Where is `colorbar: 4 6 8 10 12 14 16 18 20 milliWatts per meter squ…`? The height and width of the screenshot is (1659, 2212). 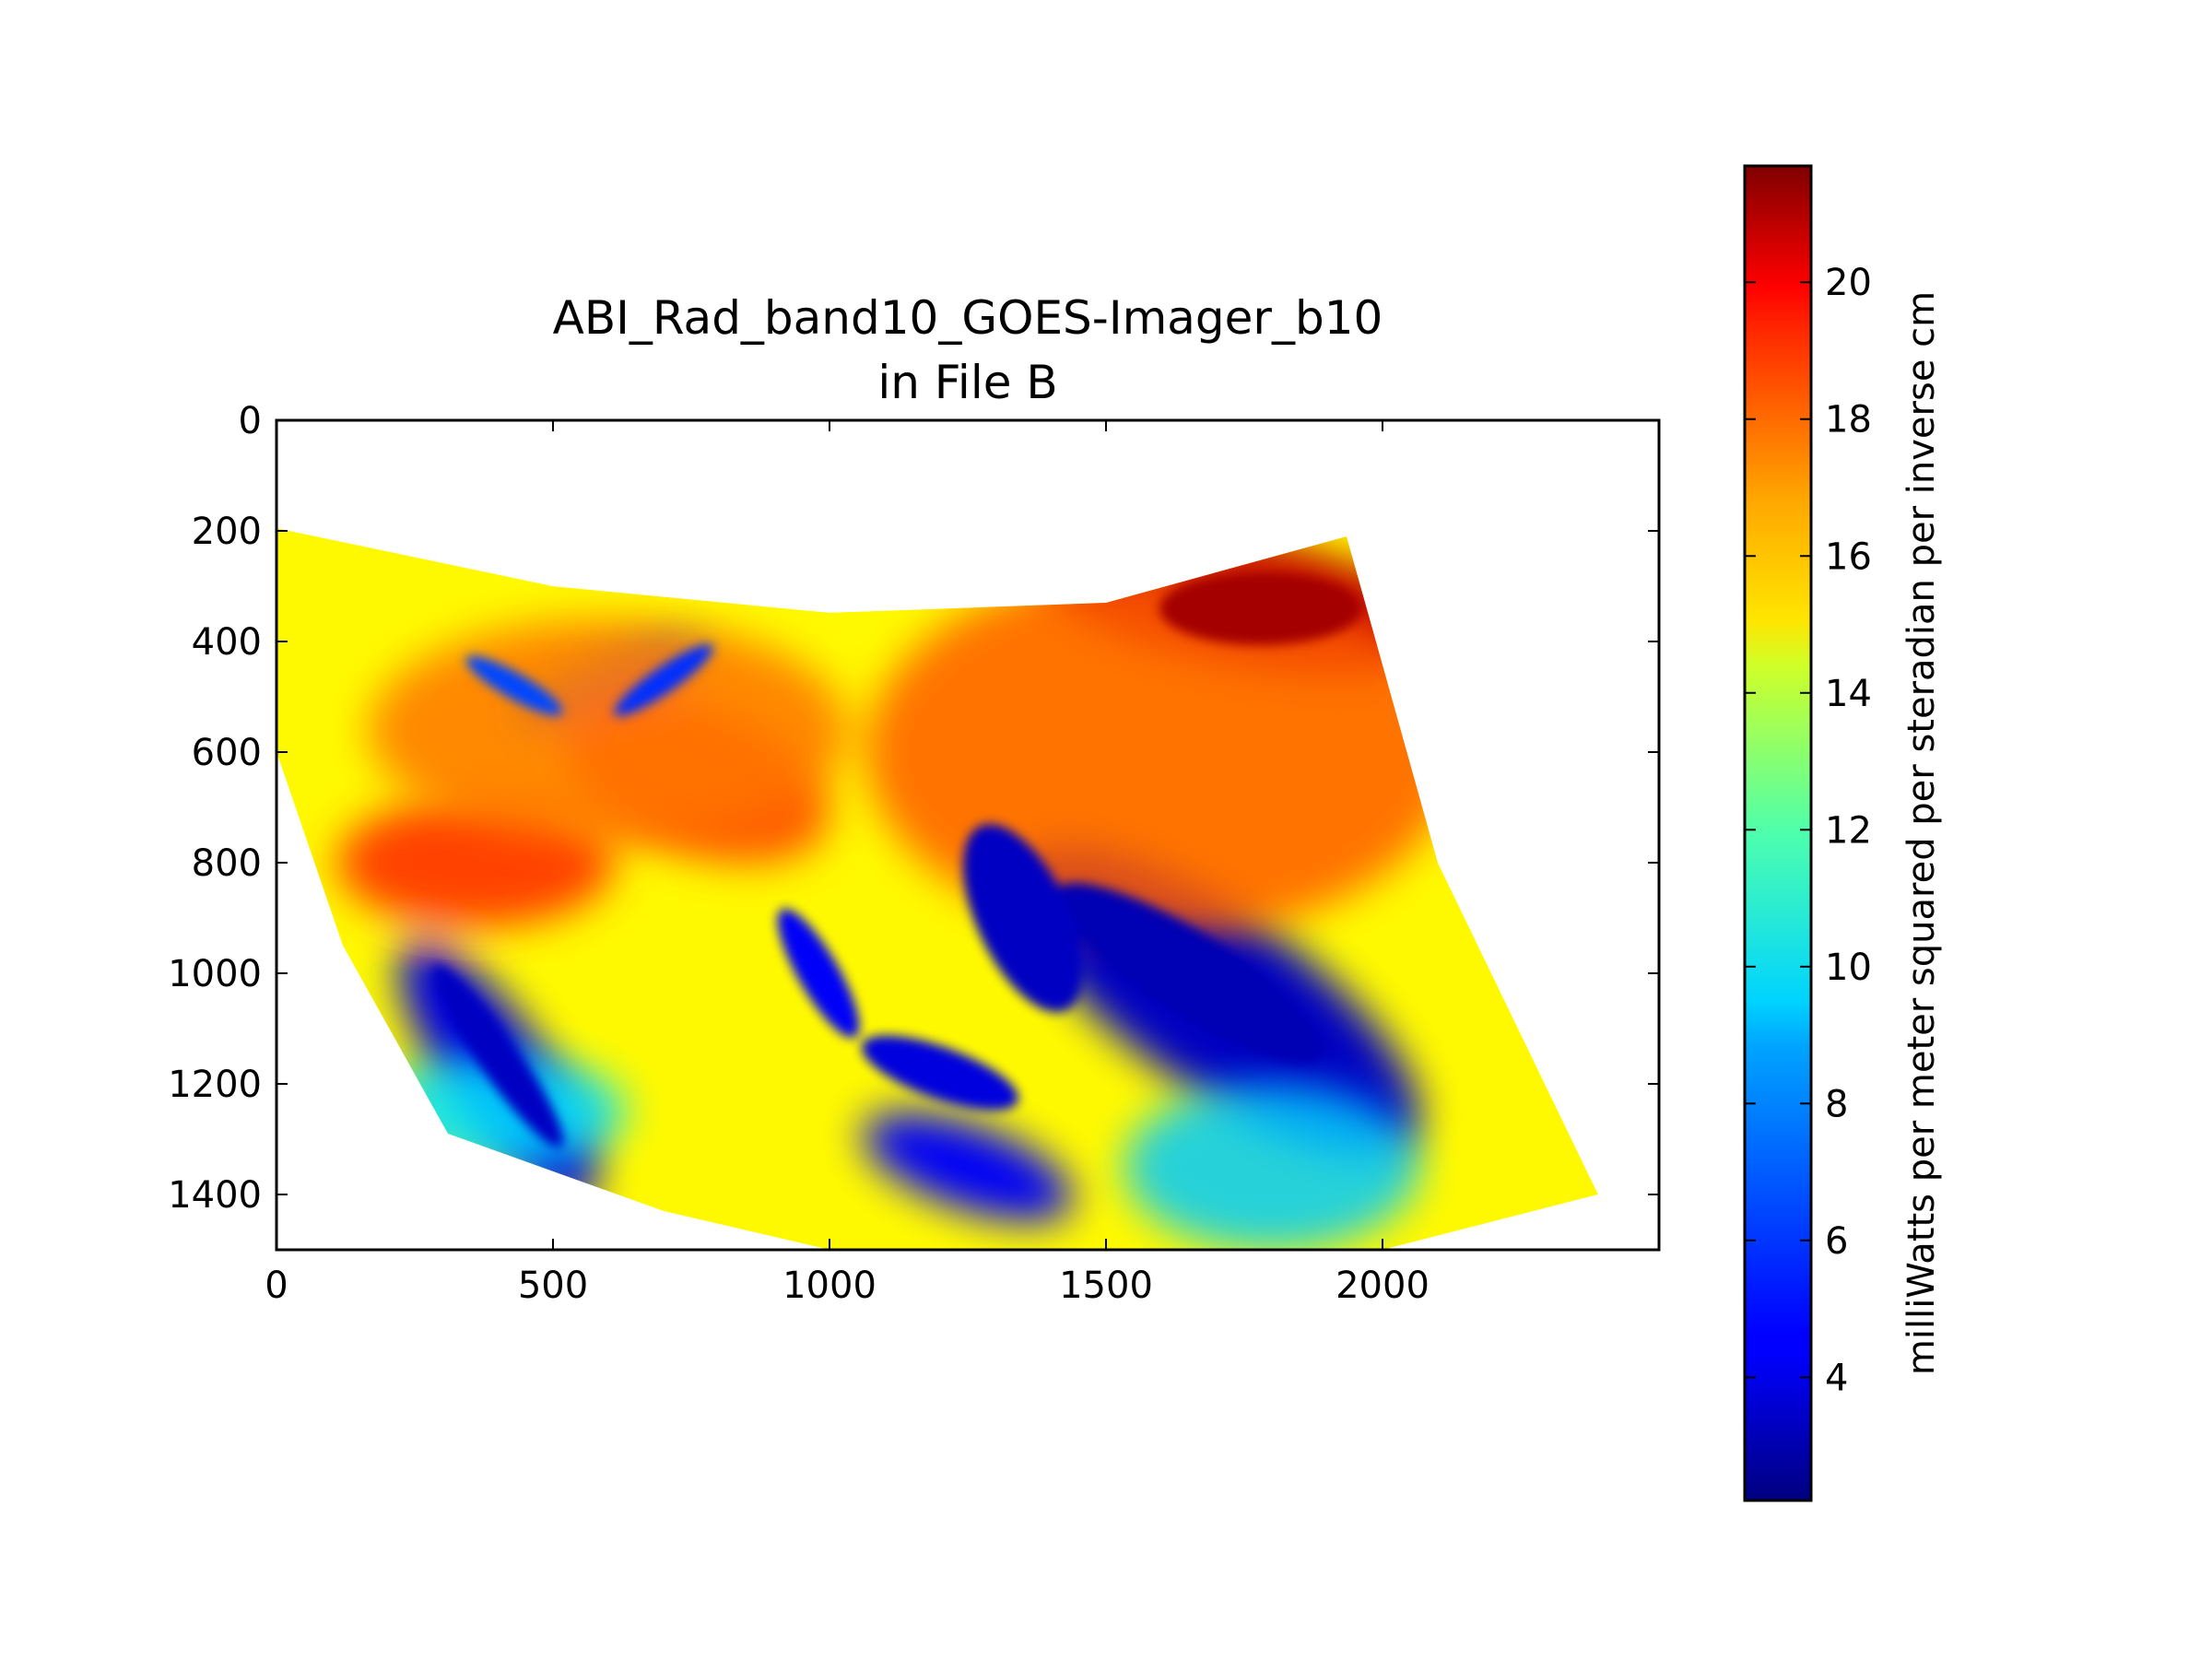
colorbar: 4 6 8 10 12 14 16 18 20 milliWatts per meter squ… is located at coordinates (1843, 833).